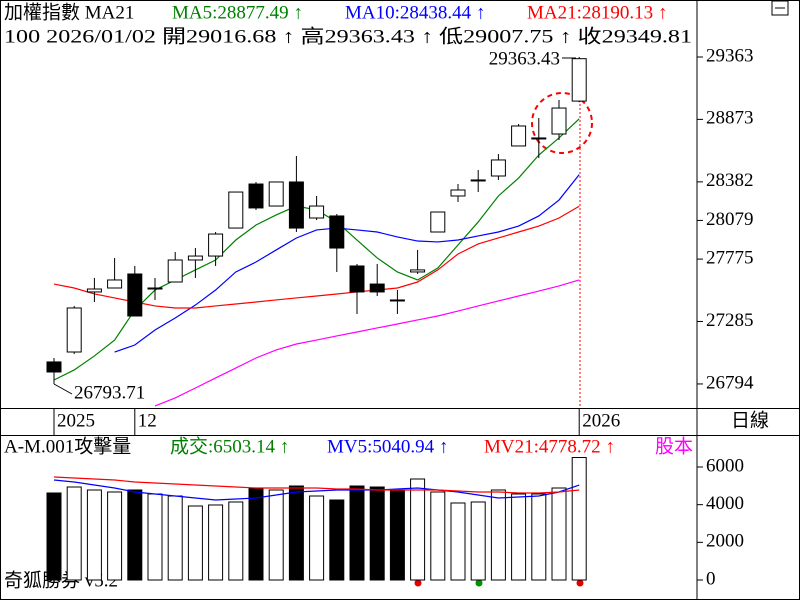  What do you see at coordinates (69, 12) in the screenshot?
I see `chart-title: 加權指數 MA21` at bounding box center [69, 12].